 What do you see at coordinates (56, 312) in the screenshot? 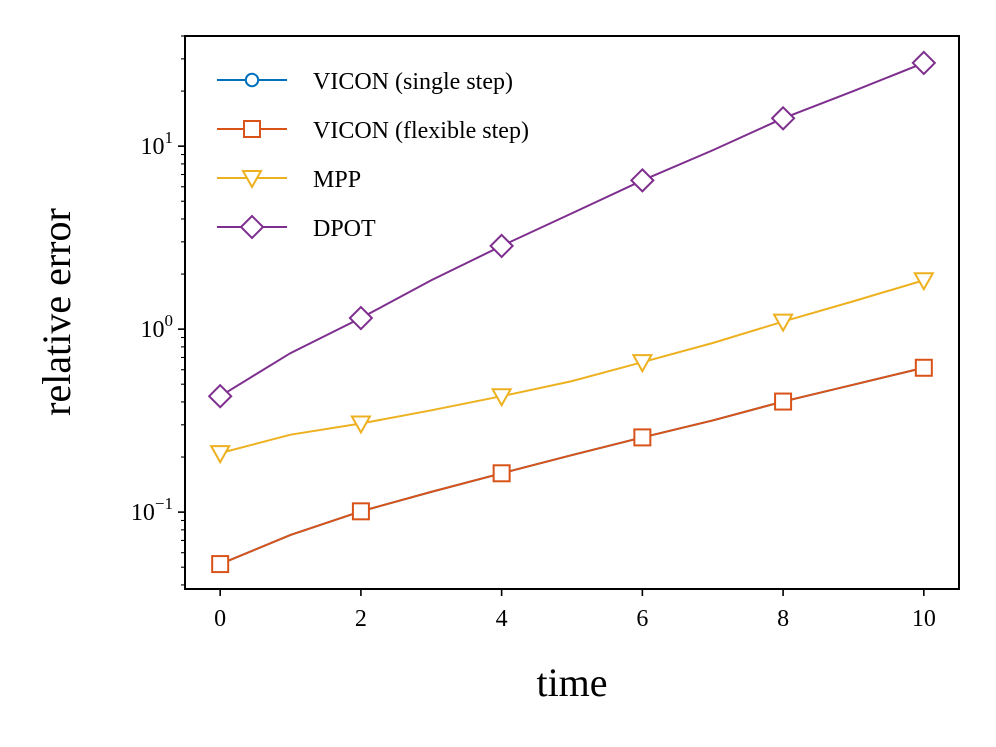
I see `y-axis-title: relative error` at bounding box center [56, 312].